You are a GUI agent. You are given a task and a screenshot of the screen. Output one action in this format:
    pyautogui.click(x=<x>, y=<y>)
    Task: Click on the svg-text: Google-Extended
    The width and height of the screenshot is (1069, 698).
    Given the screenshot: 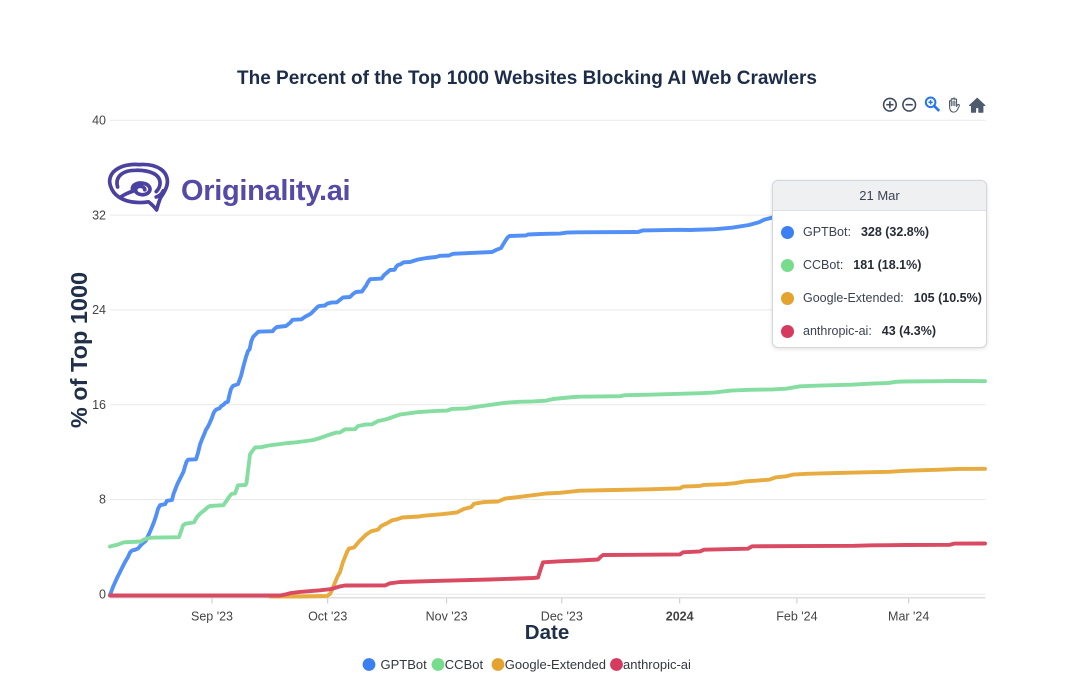 What is the action you would take?
    pyautogui.click(x=555, y=664)
    